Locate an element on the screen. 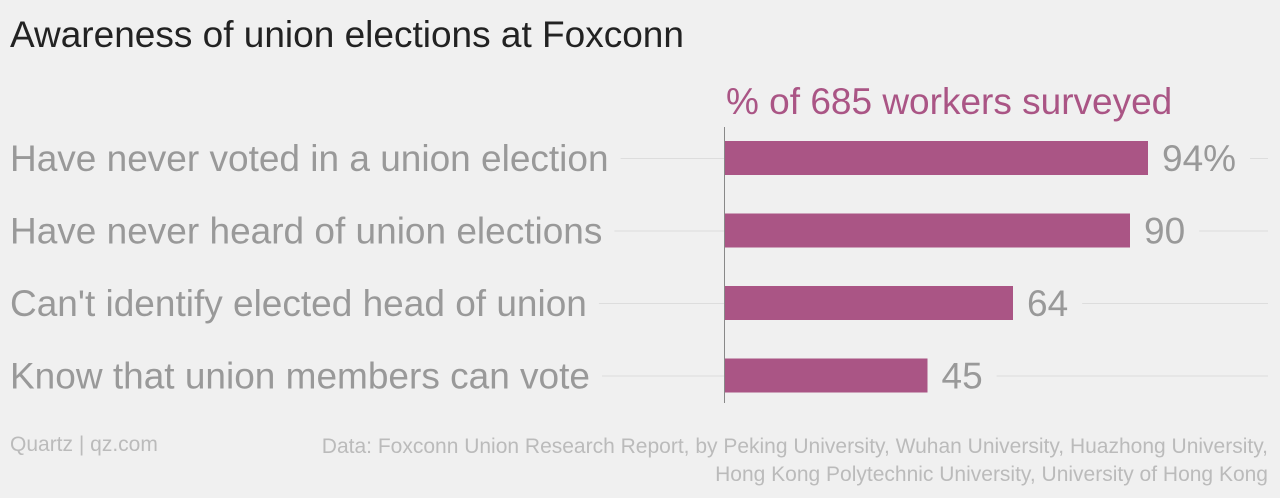 The width and height of the screenshot is (1280, 498). value-label: 45 is located at coordinates (962, 376).